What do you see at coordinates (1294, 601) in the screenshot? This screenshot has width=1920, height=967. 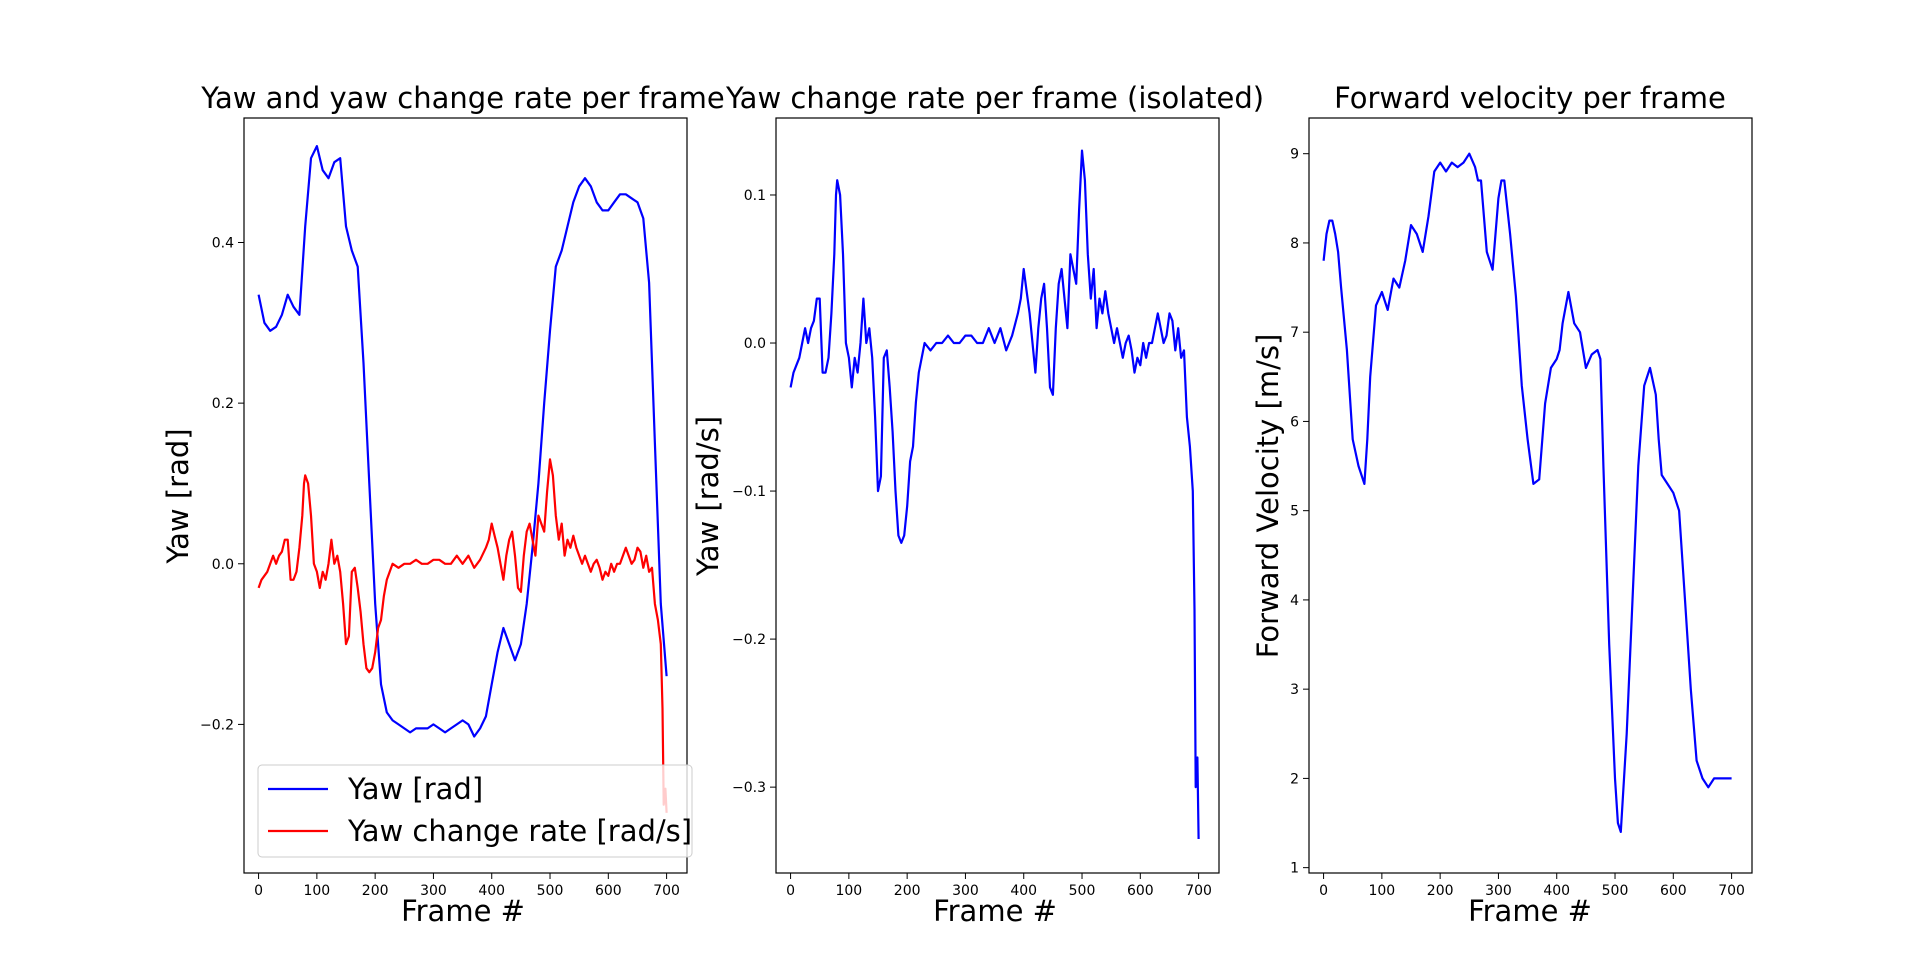 I see `y-tick-label: 4` at bounding box center [1294, 601].